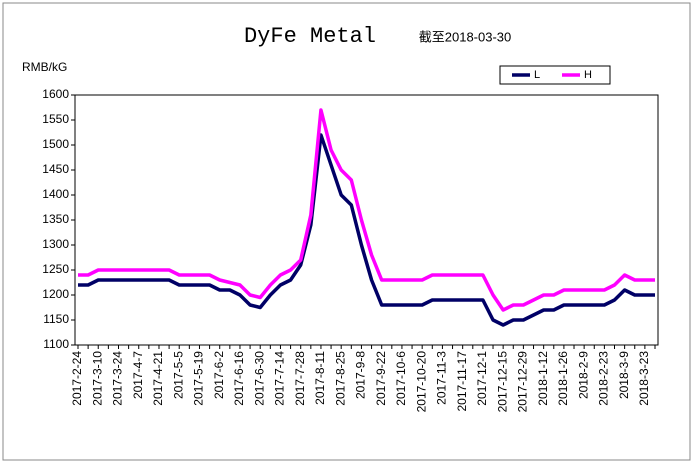 This screenshot has height=472, width=695. Describe the element at coordinates (55, 94) in the screenshot. I see `y-tick-label: 1600` at that location.